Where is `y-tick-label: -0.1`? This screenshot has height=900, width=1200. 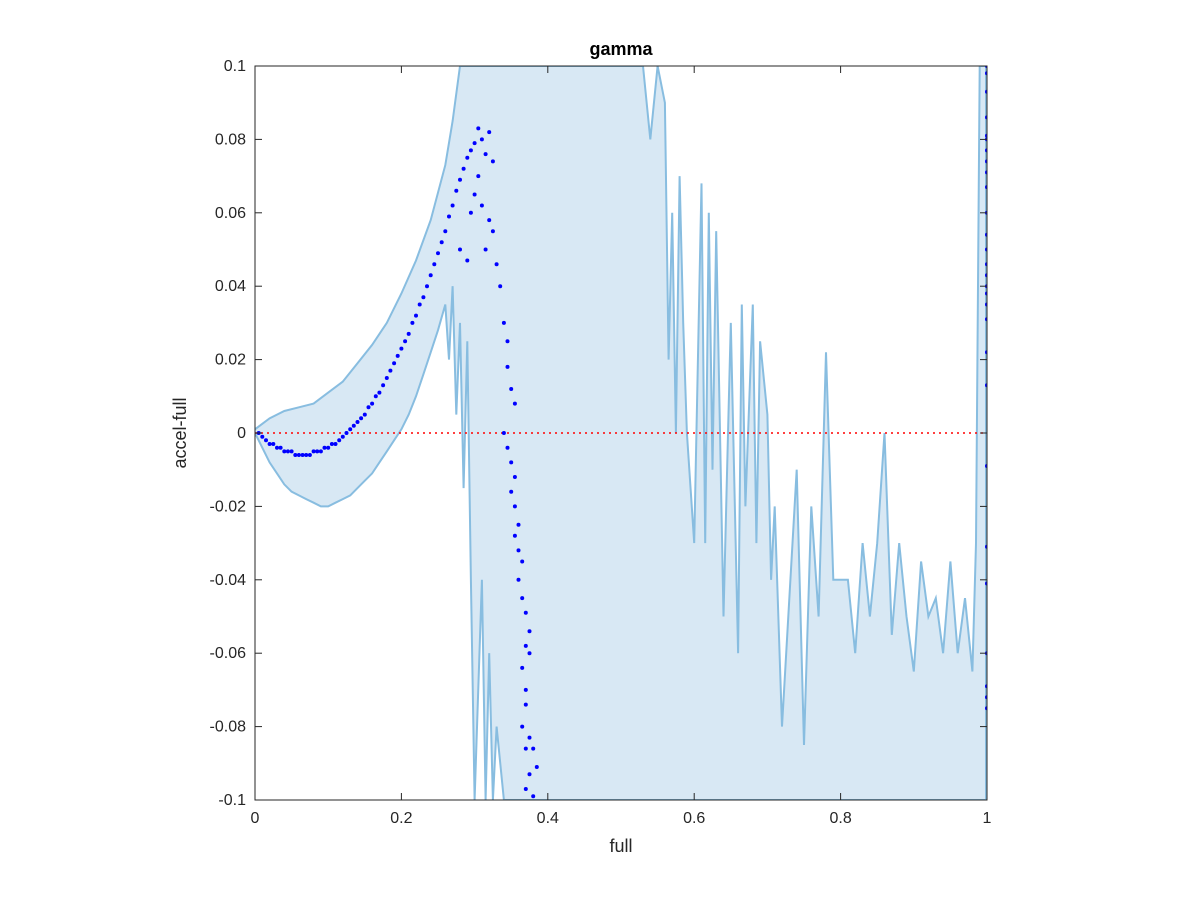 y-tick-label: -0.1 is located at coordinates (232, 800).